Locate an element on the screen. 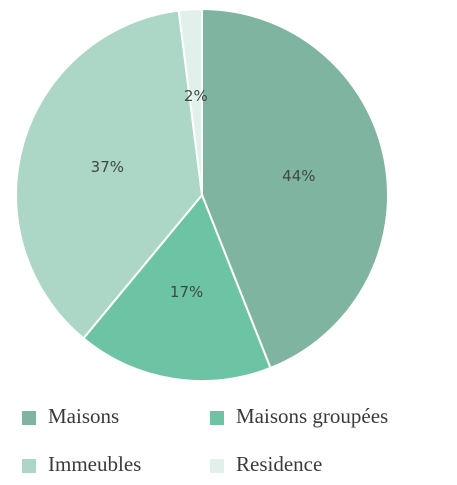 This screenshot has height=485, width=457. data-label: 2% is located at coordinates (196, 96).